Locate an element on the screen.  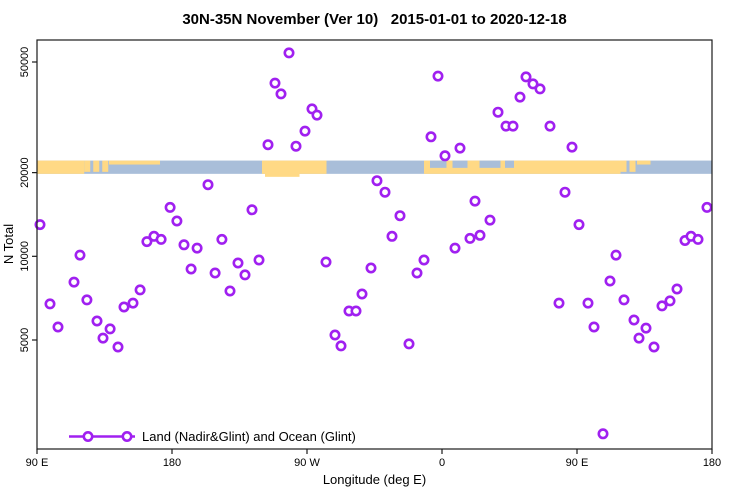
x-axis: 90 E 180 90 W 0 90 E 180 is located at coordinates (373, 459).